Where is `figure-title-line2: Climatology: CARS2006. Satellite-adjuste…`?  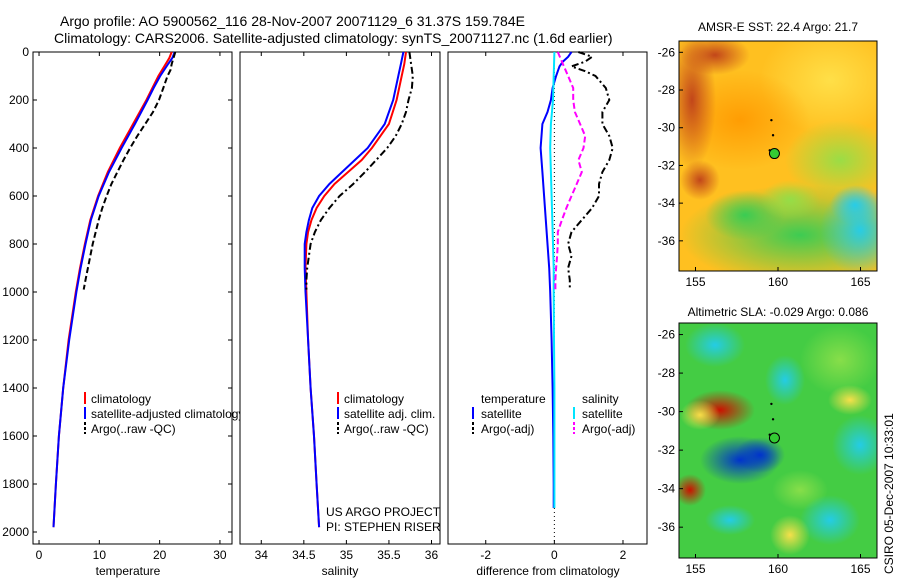
figure-title-line2: Climatology: CARS2006. Satellite-adjuste… is located at coordinates (333, 38).